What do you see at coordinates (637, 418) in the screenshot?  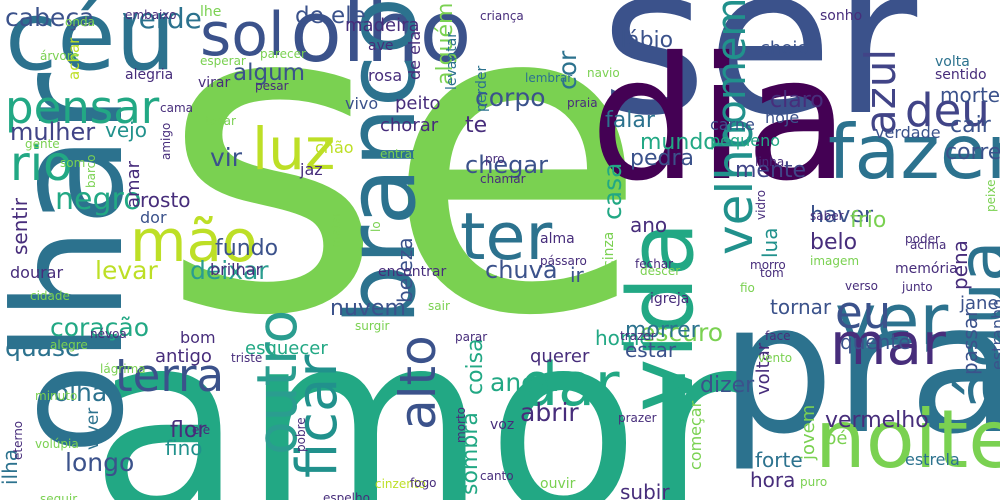 I see `word-prazer: prazer` at bounding box center [637, 418].